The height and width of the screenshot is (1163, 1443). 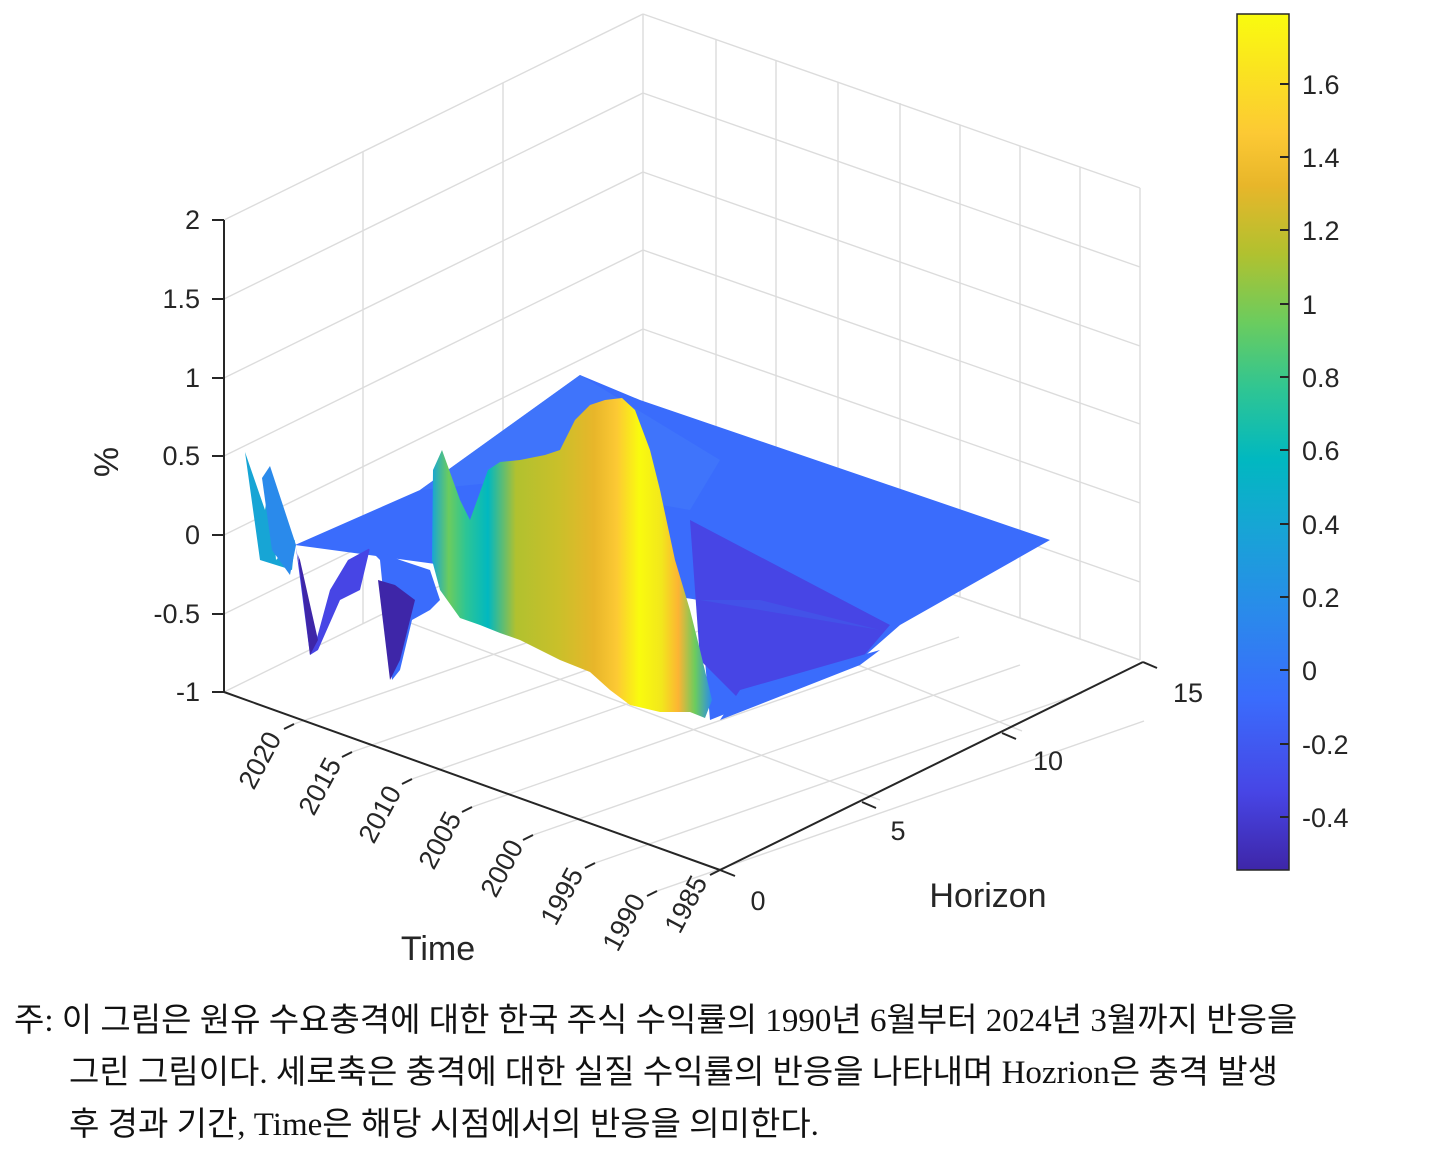 What do you see at coordinates (192, 220) in the screenshot?
I see `z-tick-label: 2` at bounding box center [192, 220].